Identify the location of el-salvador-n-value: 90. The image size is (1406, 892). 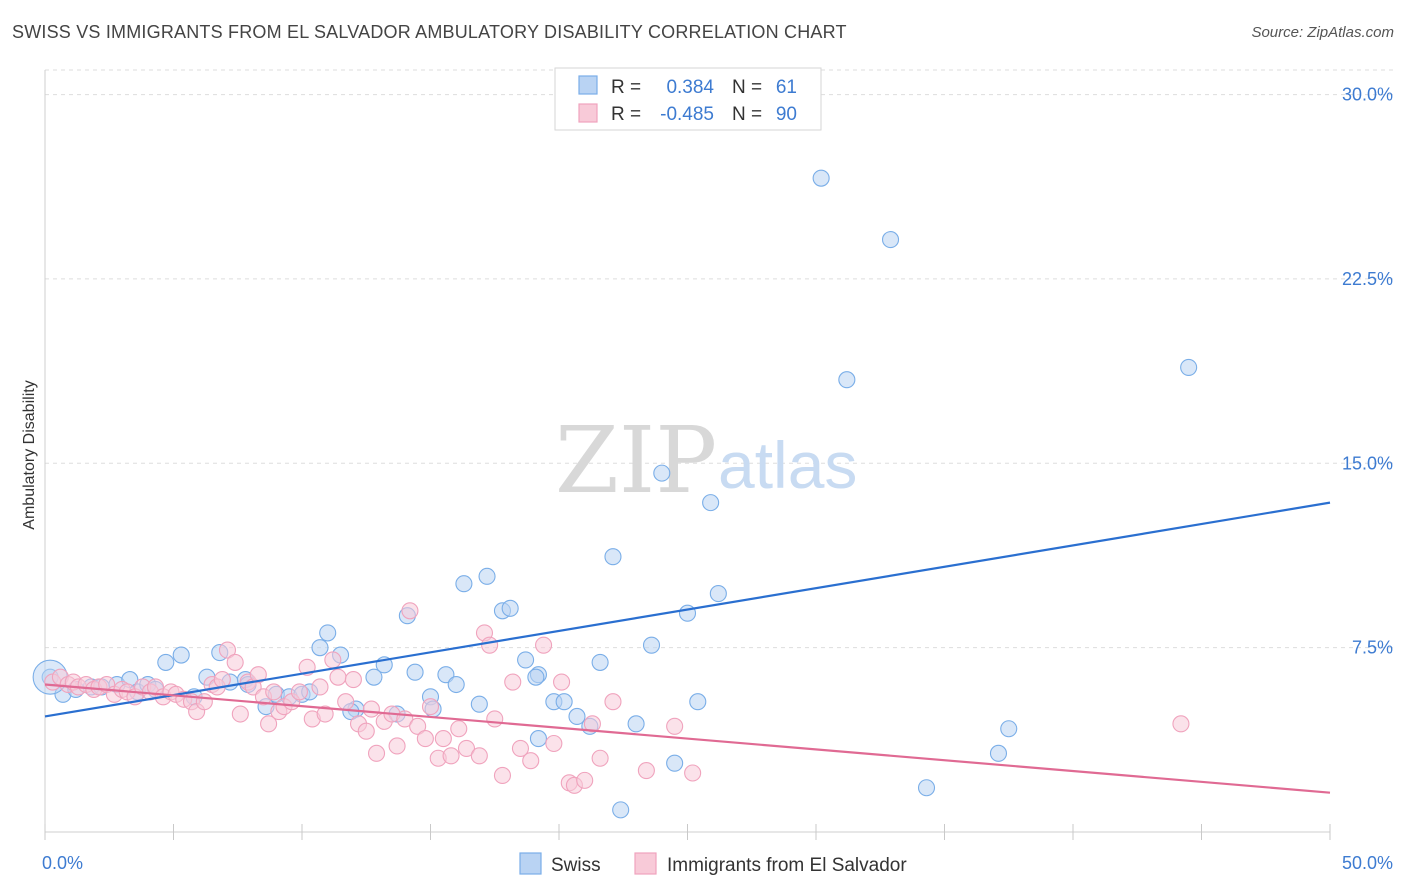
(786, 114).